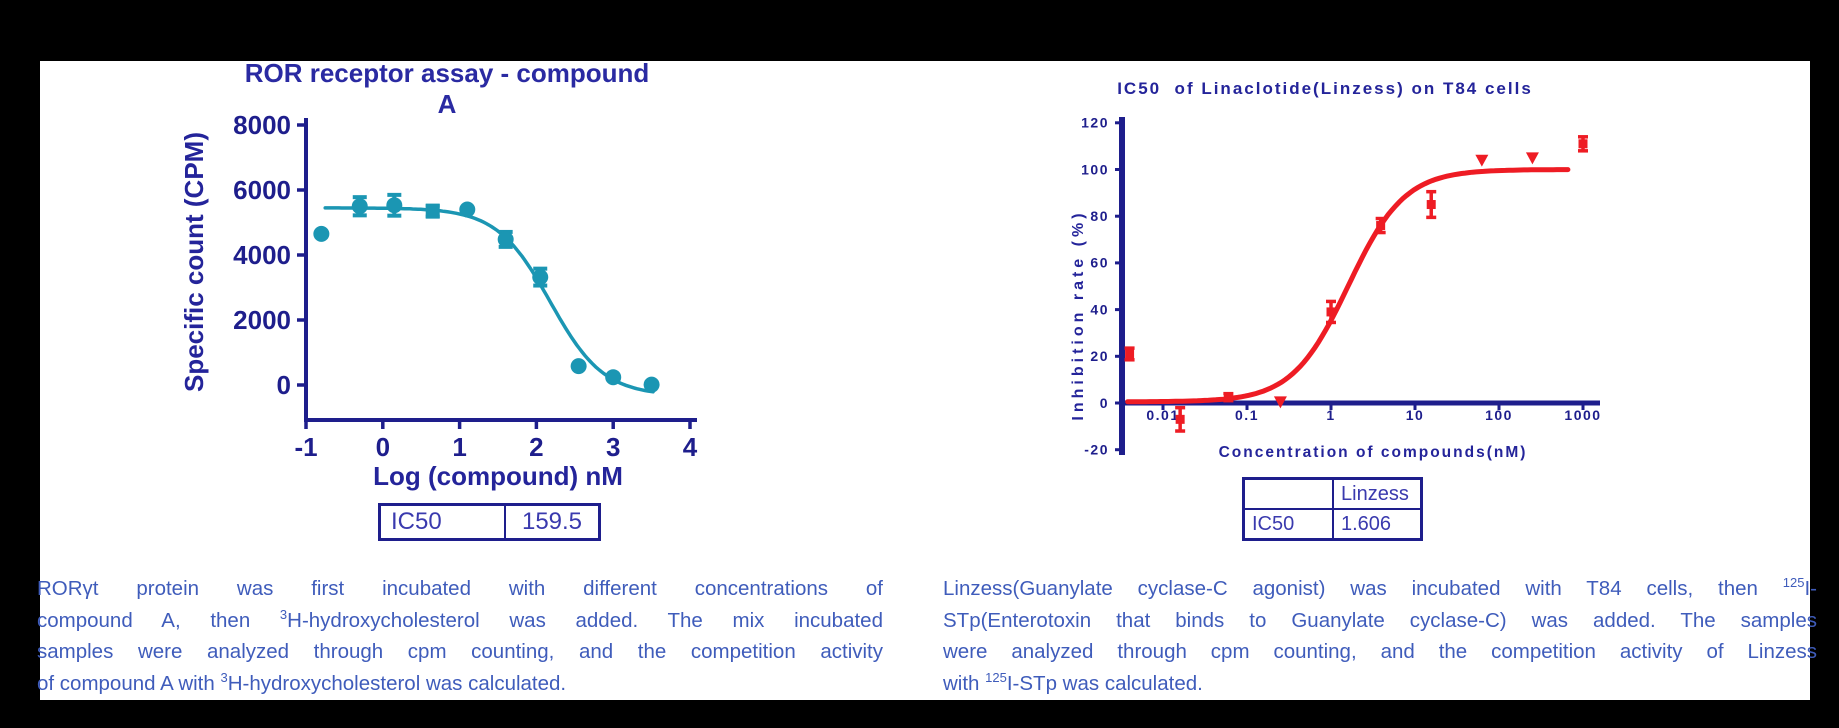  Describe the element at coordinates (613, 447) in the screenshot. I see `tick-label: 3` at that location.